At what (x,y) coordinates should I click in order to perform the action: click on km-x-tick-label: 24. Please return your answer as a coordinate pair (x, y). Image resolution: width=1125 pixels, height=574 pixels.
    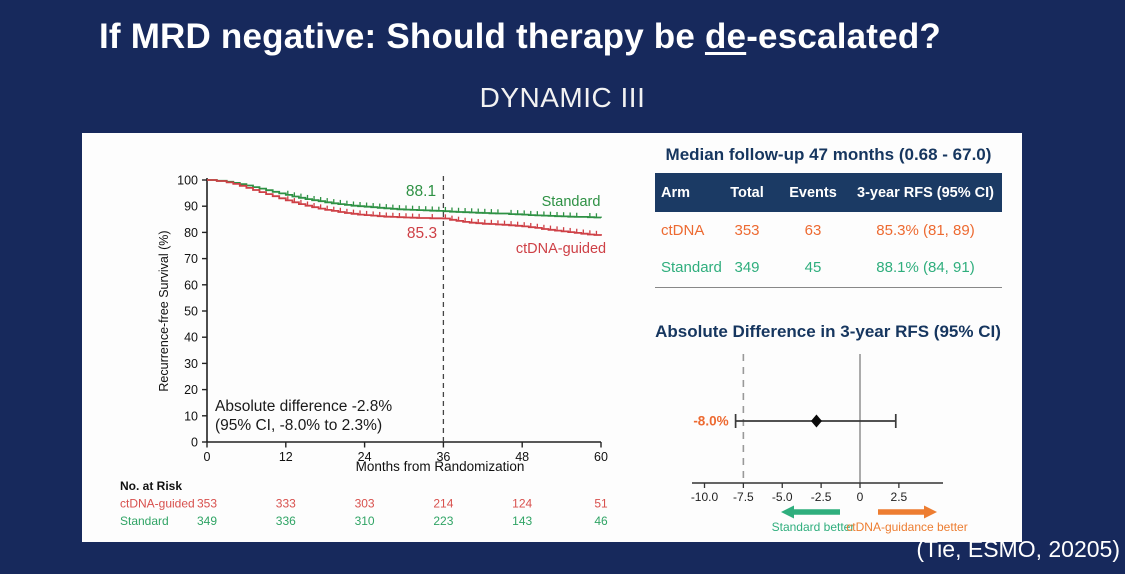
    Looking at the image, I should click on (365, 457).